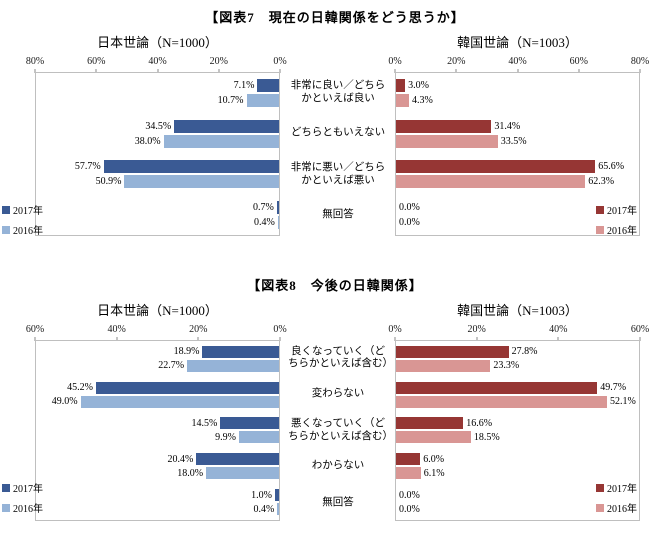 This screenshot has height=536, width=670. I want to click on bar-value-label: 18.9%, so click(186, 352).